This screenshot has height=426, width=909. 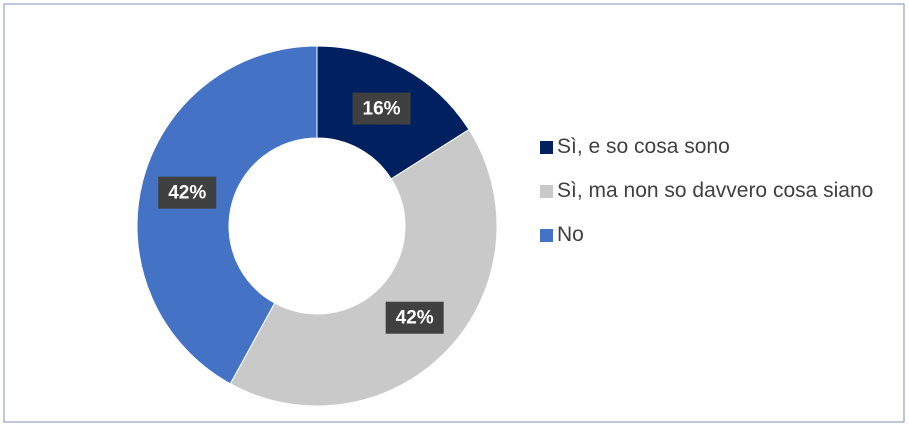 I want to click on legend-item: Sì, e so cosa sono, so click(x=712, y=147).